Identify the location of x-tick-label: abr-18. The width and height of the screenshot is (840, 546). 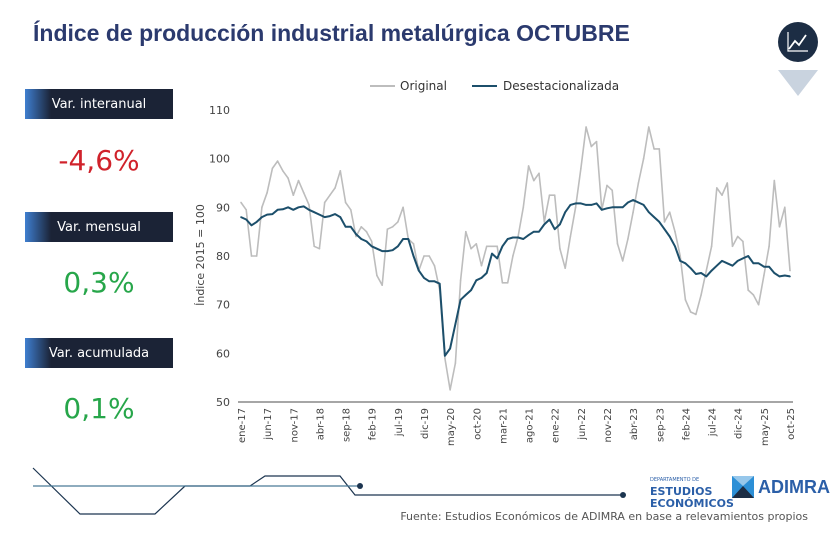
(320, 424).